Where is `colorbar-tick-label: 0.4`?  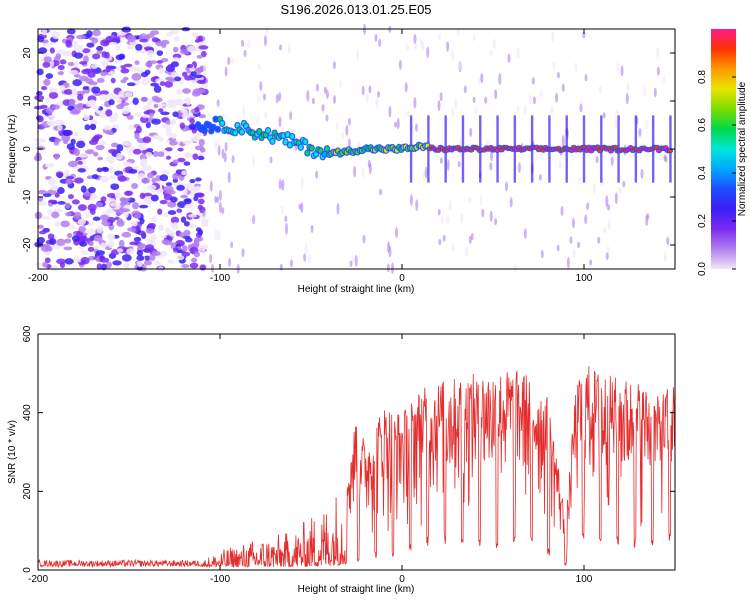 colorbar-tick-label: 0.4 is located at coordinates (702, 173).